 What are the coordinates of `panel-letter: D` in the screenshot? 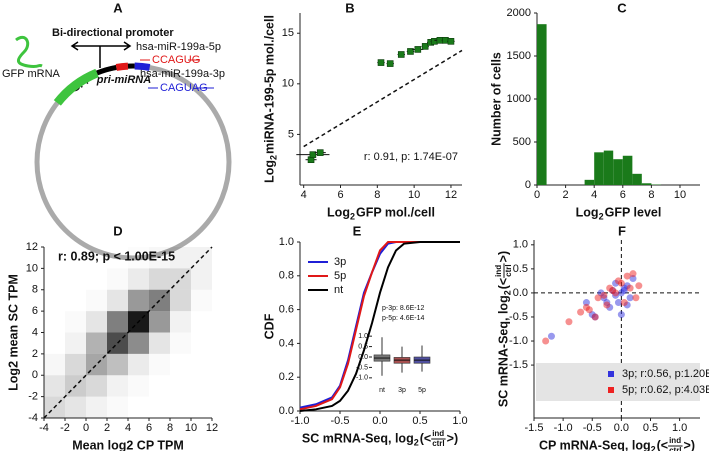 It's located at (117, 230).